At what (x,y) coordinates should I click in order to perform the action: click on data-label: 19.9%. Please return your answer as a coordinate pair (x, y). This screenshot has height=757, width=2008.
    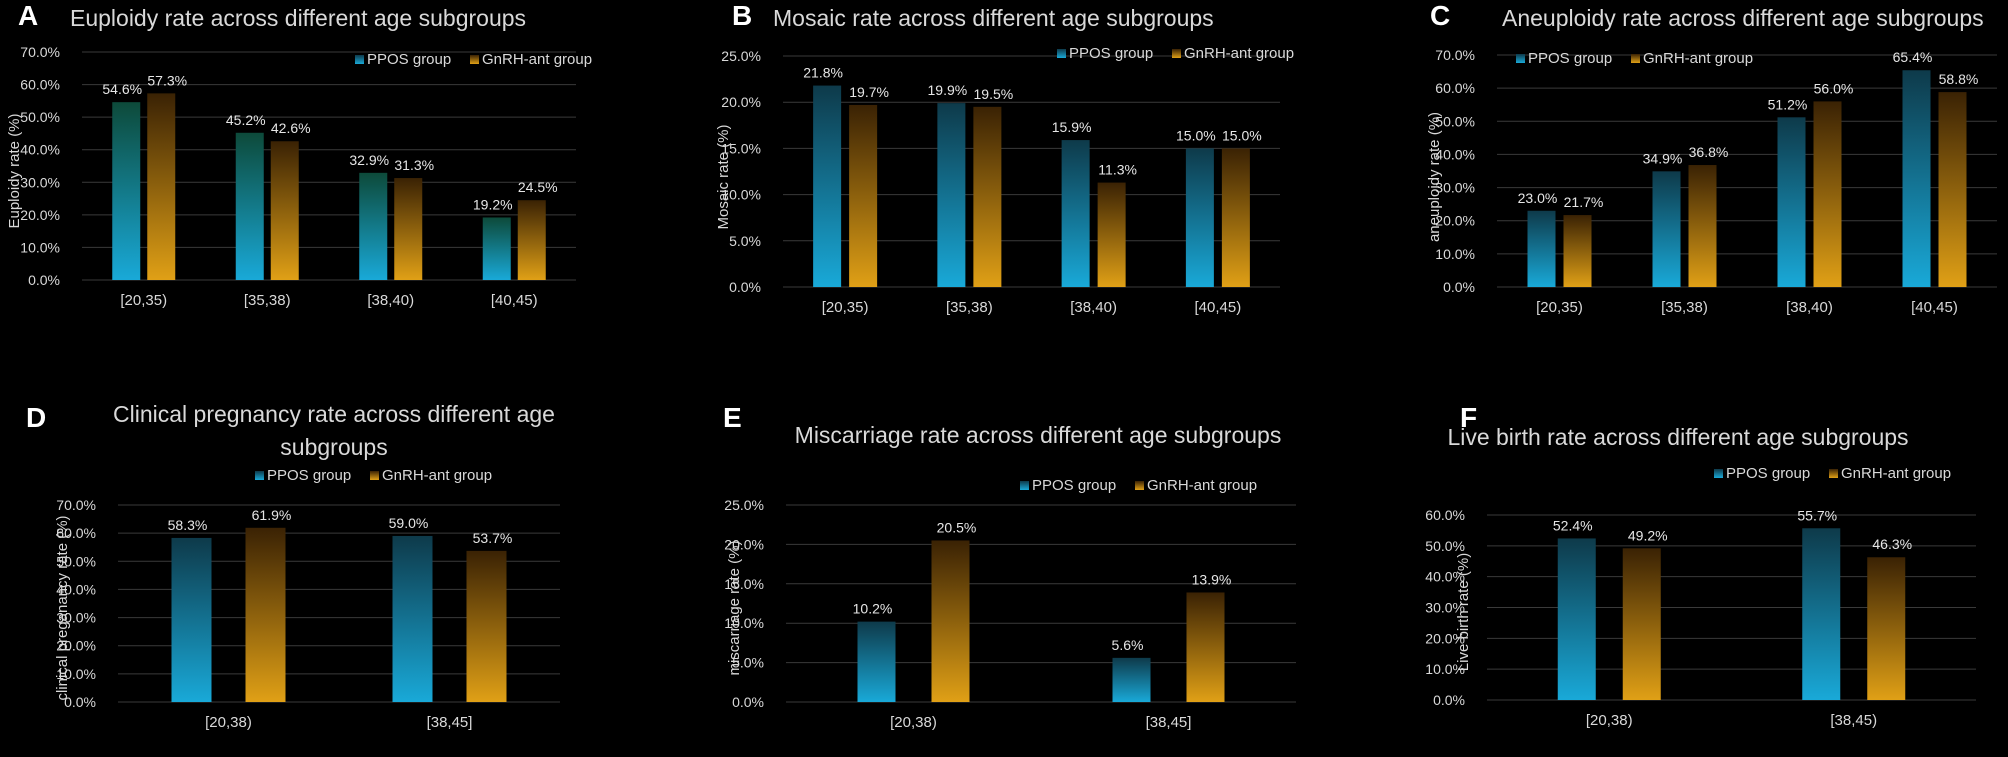
    Looking at the image, I should click on (948, 90).